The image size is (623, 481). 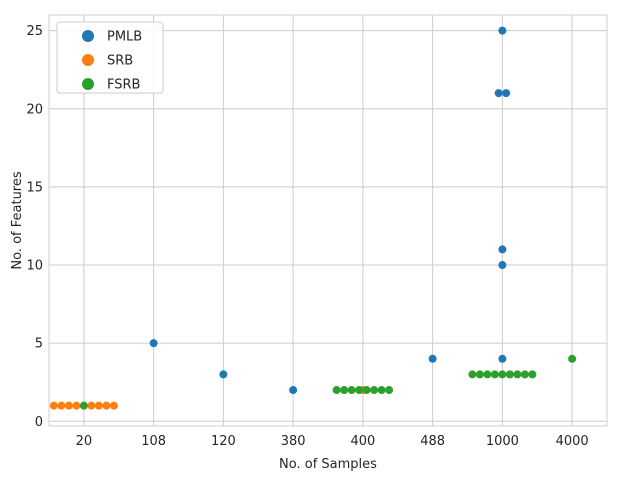 I want to click on x-axis-label: No. of Samples, so click(x=328, y=464).